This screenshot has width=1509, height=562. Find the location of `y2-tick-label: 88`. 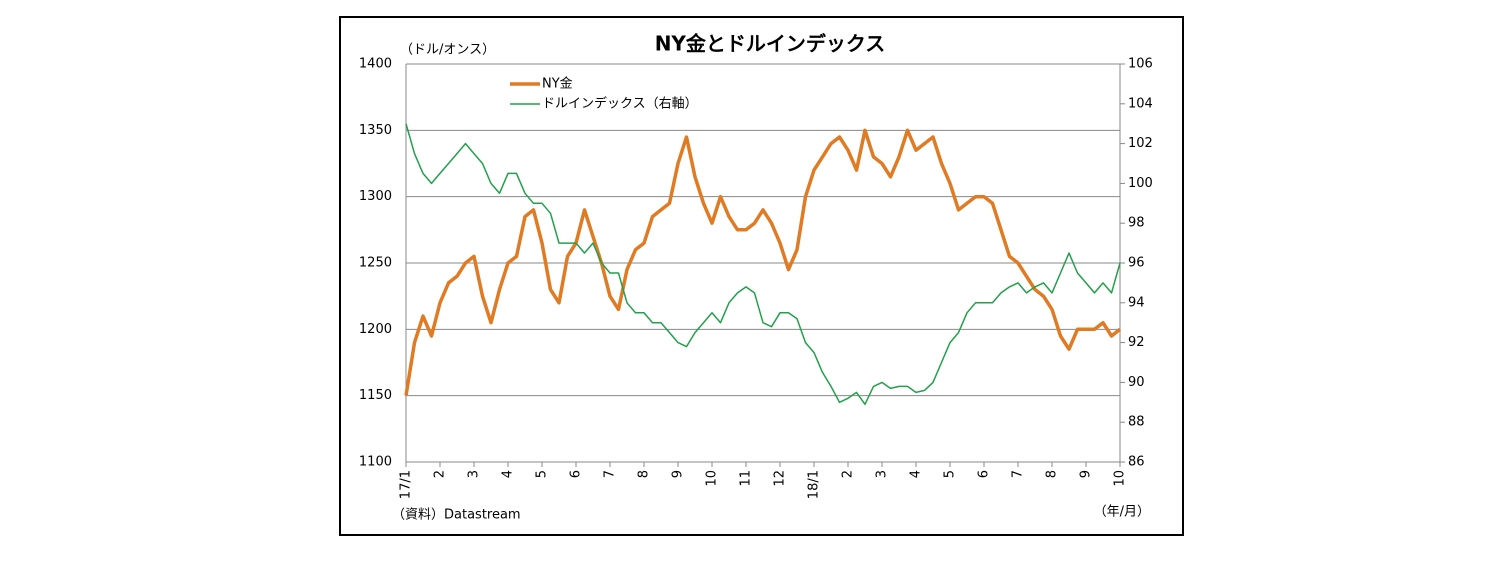

y2-tick-label: 88 is located at coordinates (1136, 422).